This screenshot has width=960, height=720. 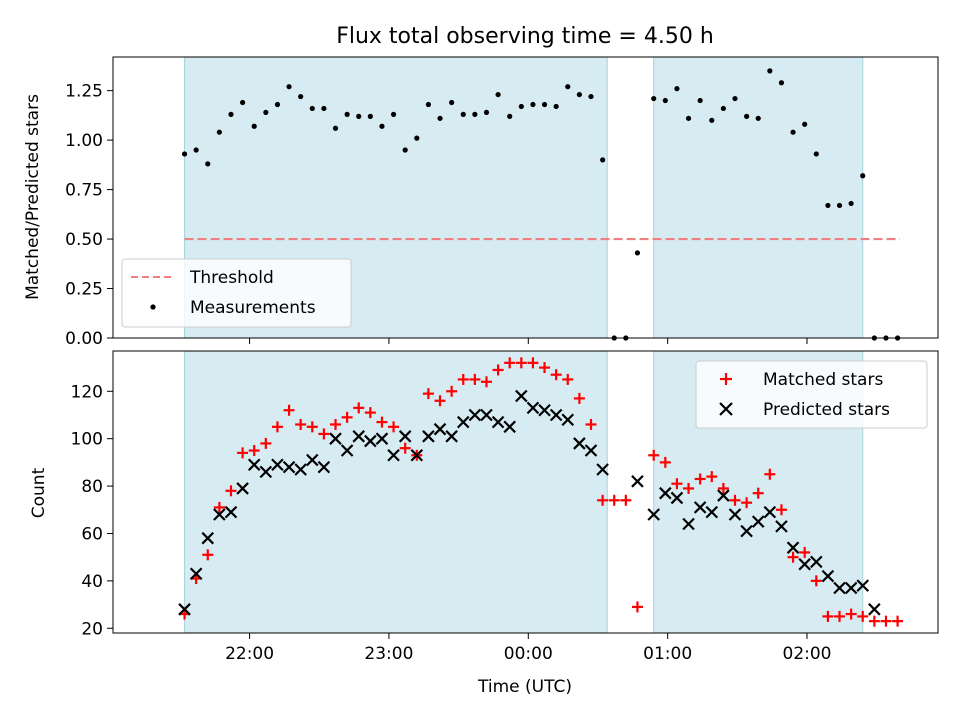 What do you see at coordinates (92, 629) in the screenshot?
I see `y-tick-label: 20` at bounding box center [92, 629].